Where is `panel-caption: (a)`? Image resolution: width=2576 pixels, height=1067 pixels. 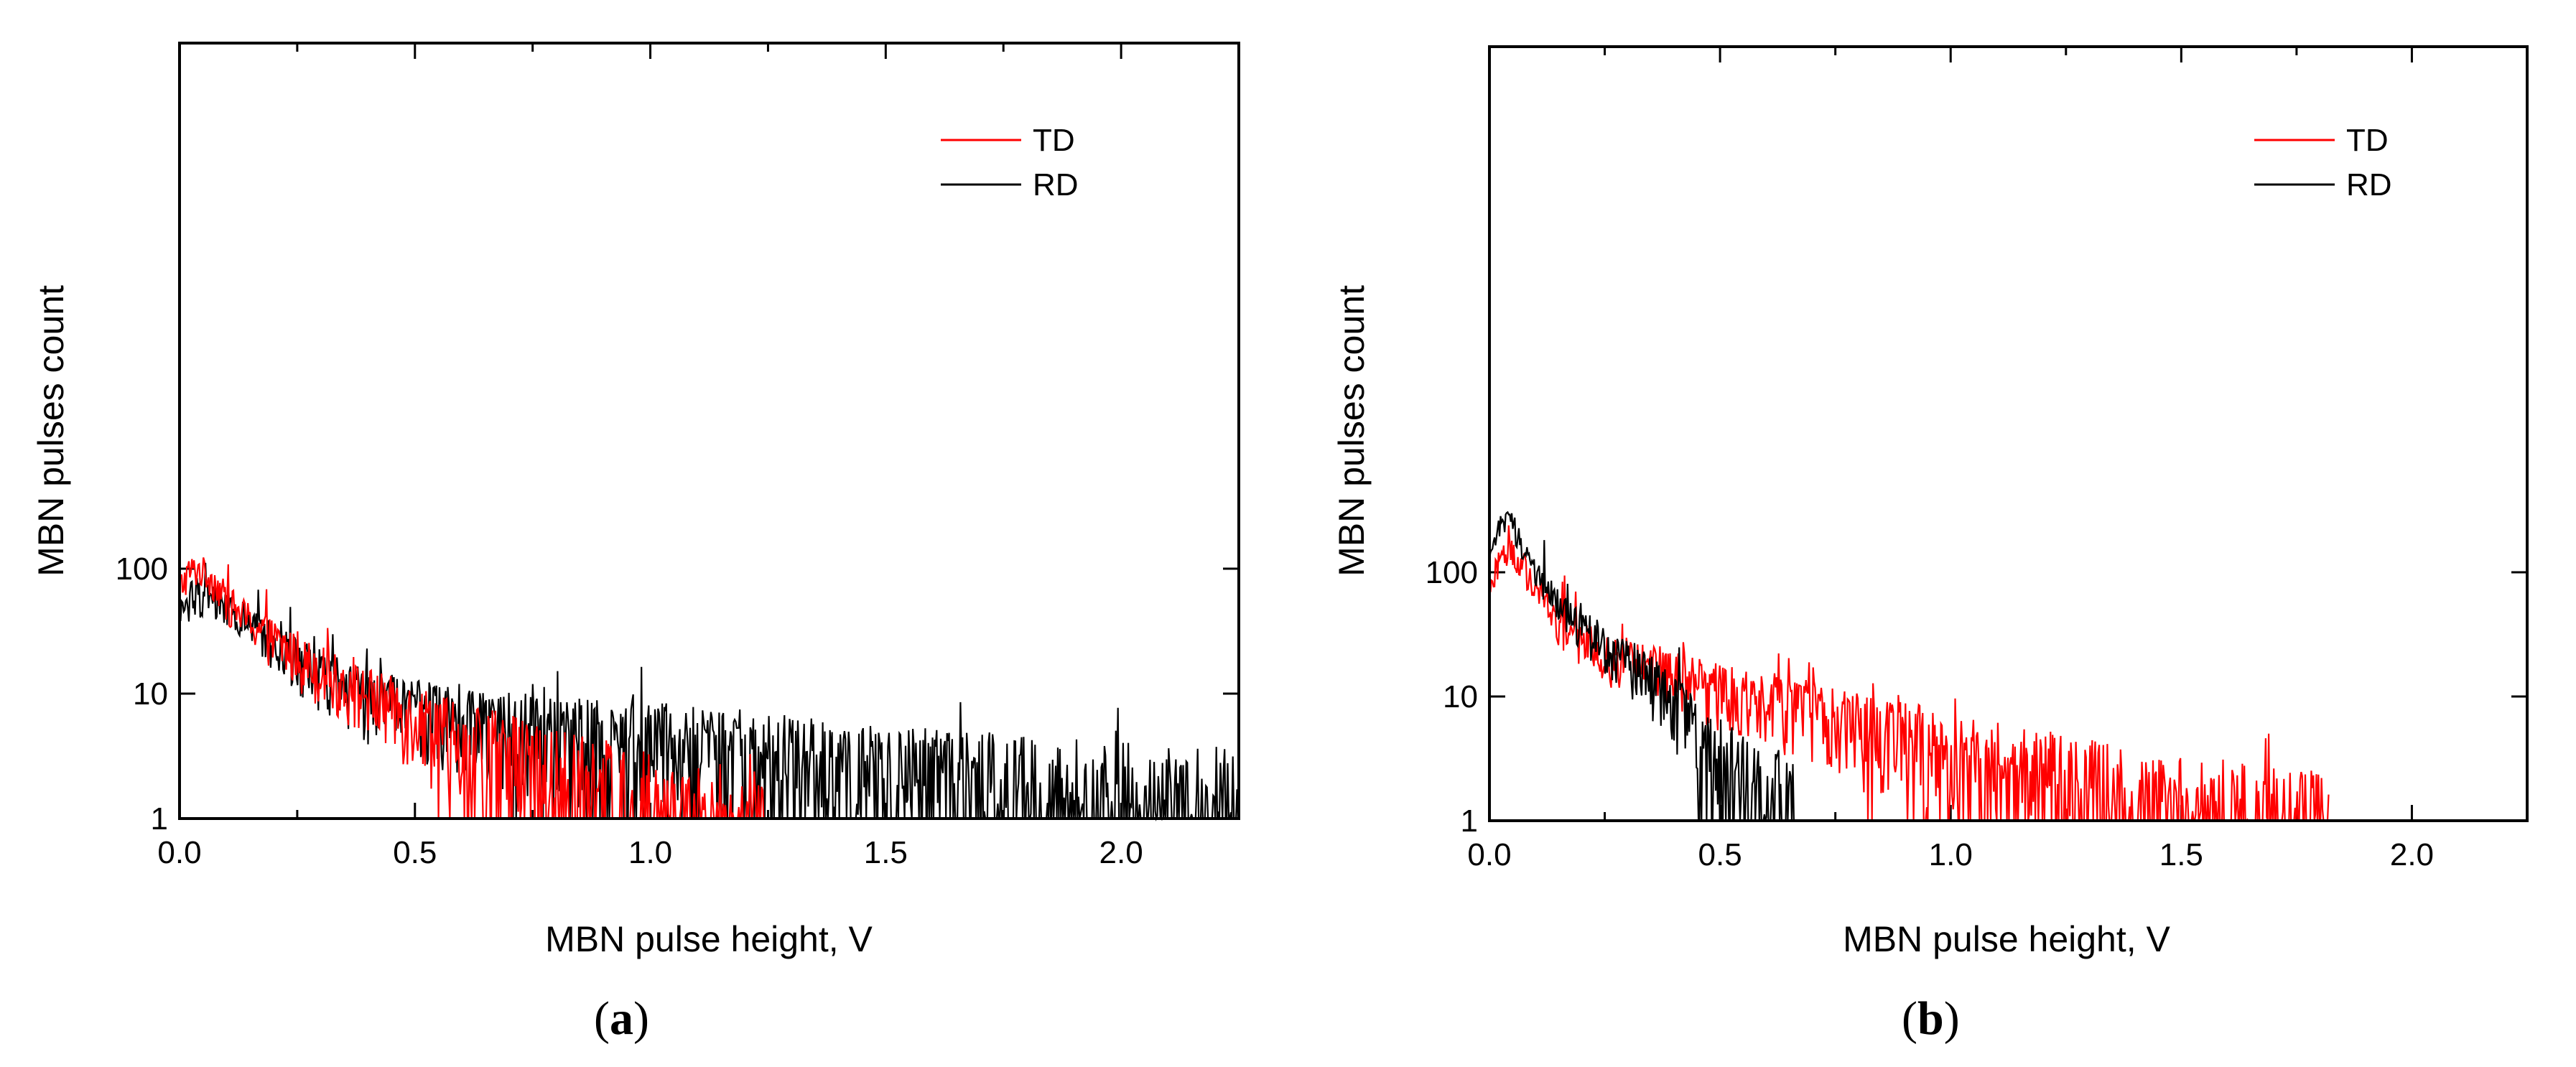 panel-caption: (a) is located at coordinates (621, 1018).